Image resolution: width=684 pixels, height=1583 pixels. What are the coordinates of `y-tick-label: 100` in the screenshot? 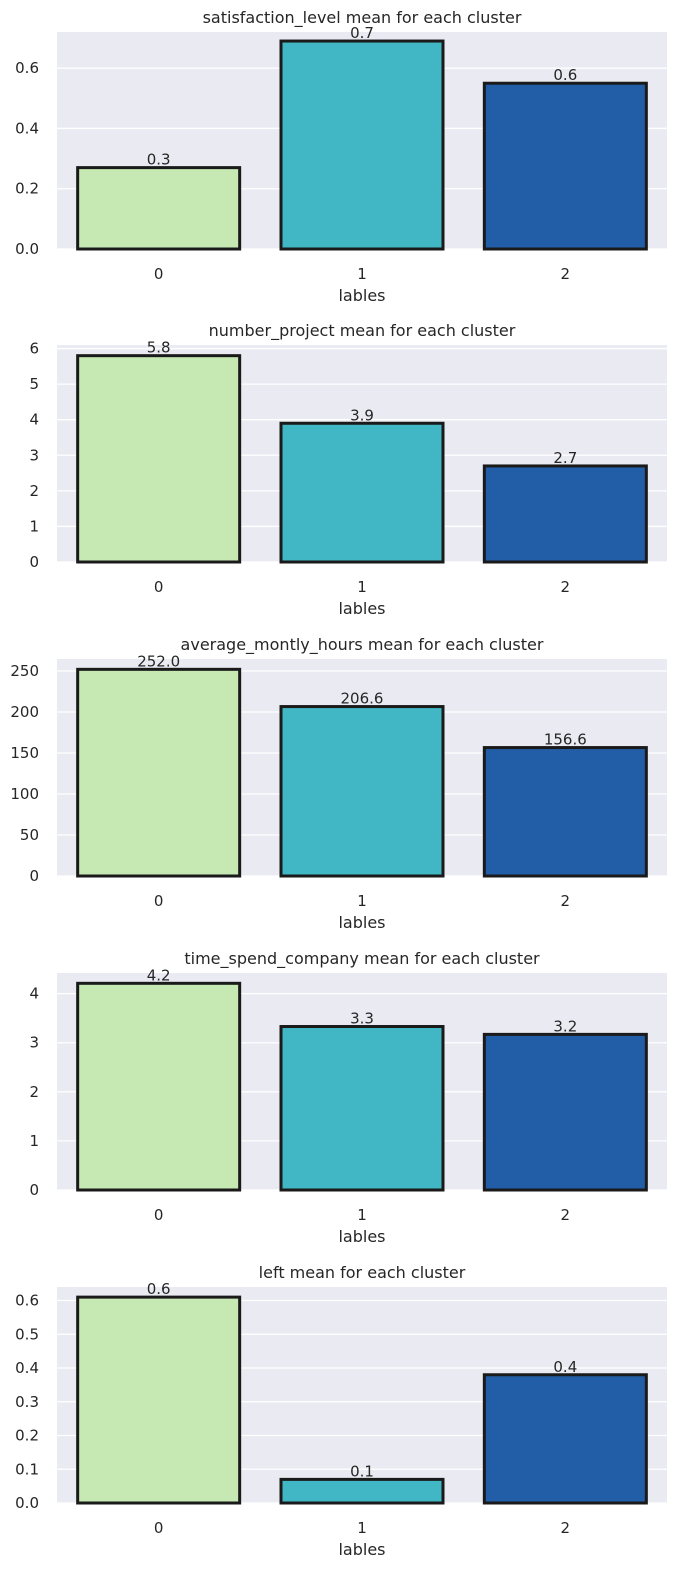 It's located at (24, 794).